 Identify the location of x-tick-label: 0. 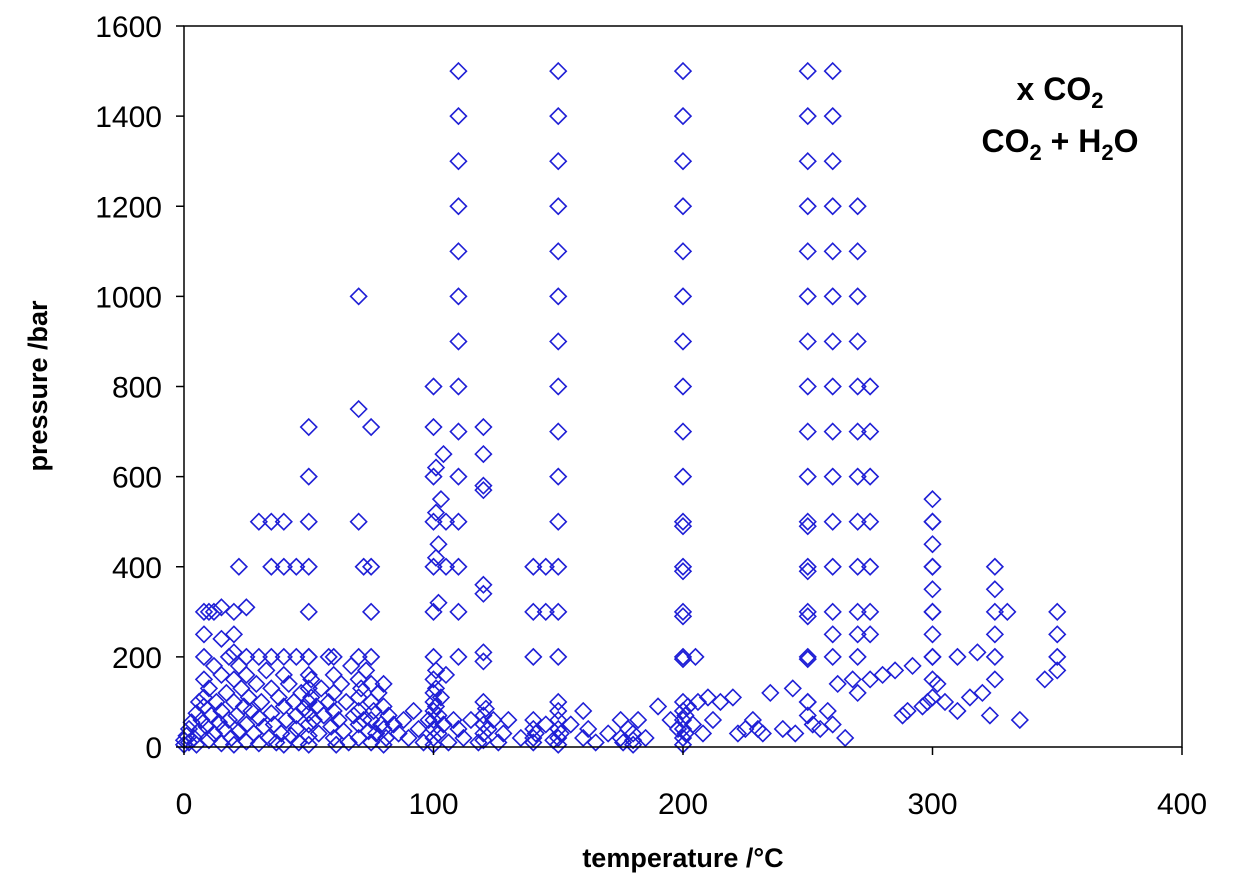
(184, 804).